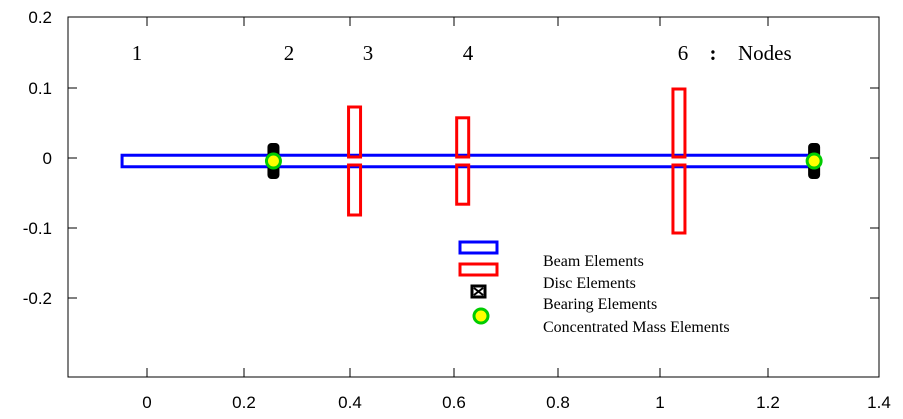 The width and height of the screenshot is (903, 419). What do you see at coordinates (137, 53) in the screenshot?
I see `node-label: 1` at bounding box center [137, 53].